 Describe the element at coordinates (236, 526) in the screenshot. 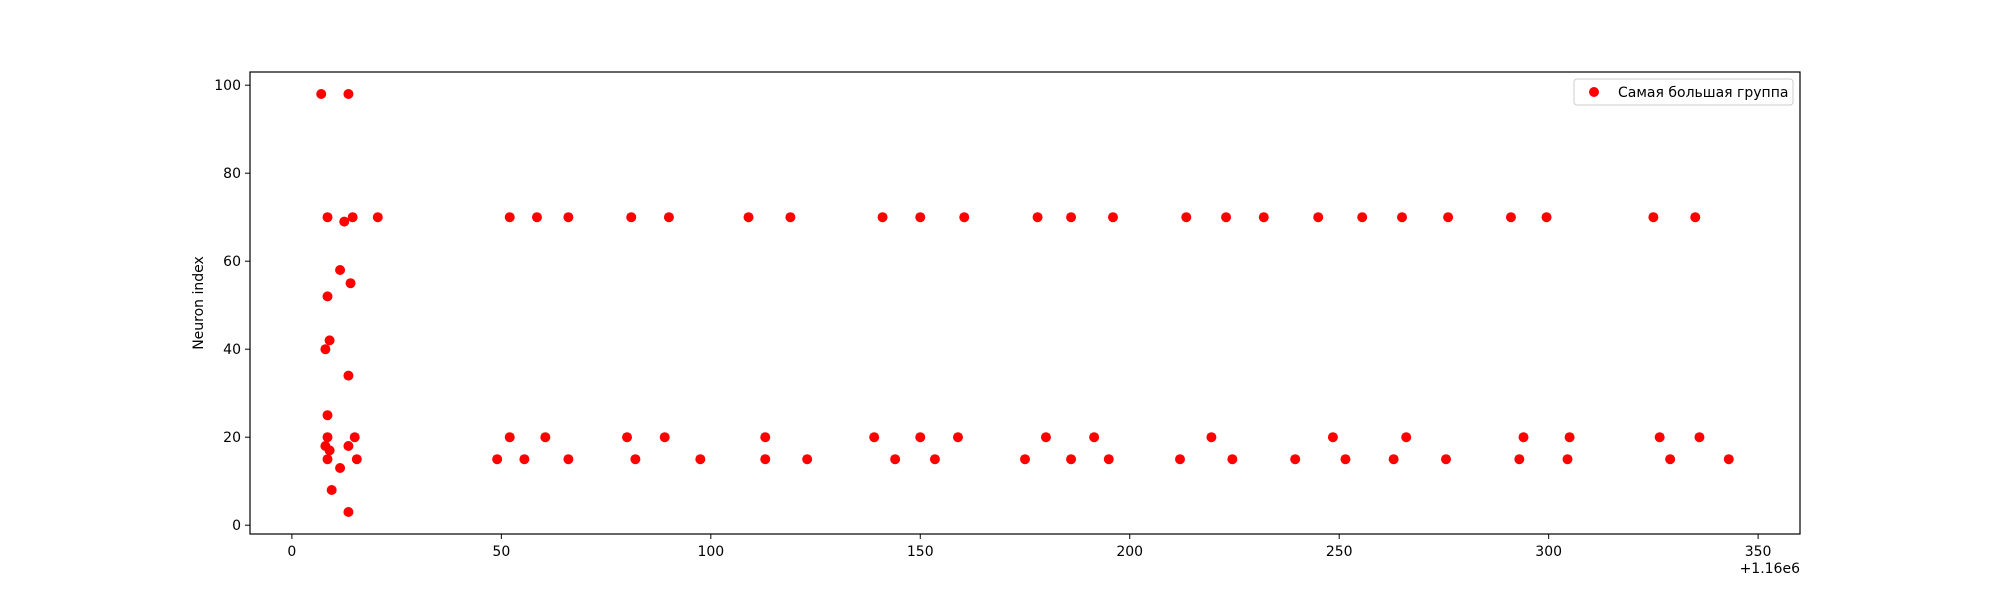

I see `y-tick-label: 0` at that location.